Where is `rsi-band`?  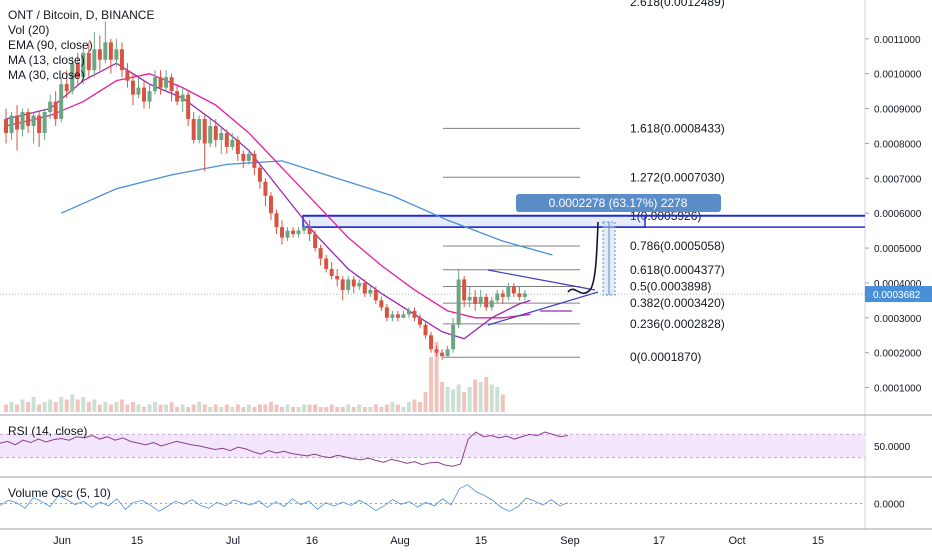 rsi-band is located at coordinates (432, 446).